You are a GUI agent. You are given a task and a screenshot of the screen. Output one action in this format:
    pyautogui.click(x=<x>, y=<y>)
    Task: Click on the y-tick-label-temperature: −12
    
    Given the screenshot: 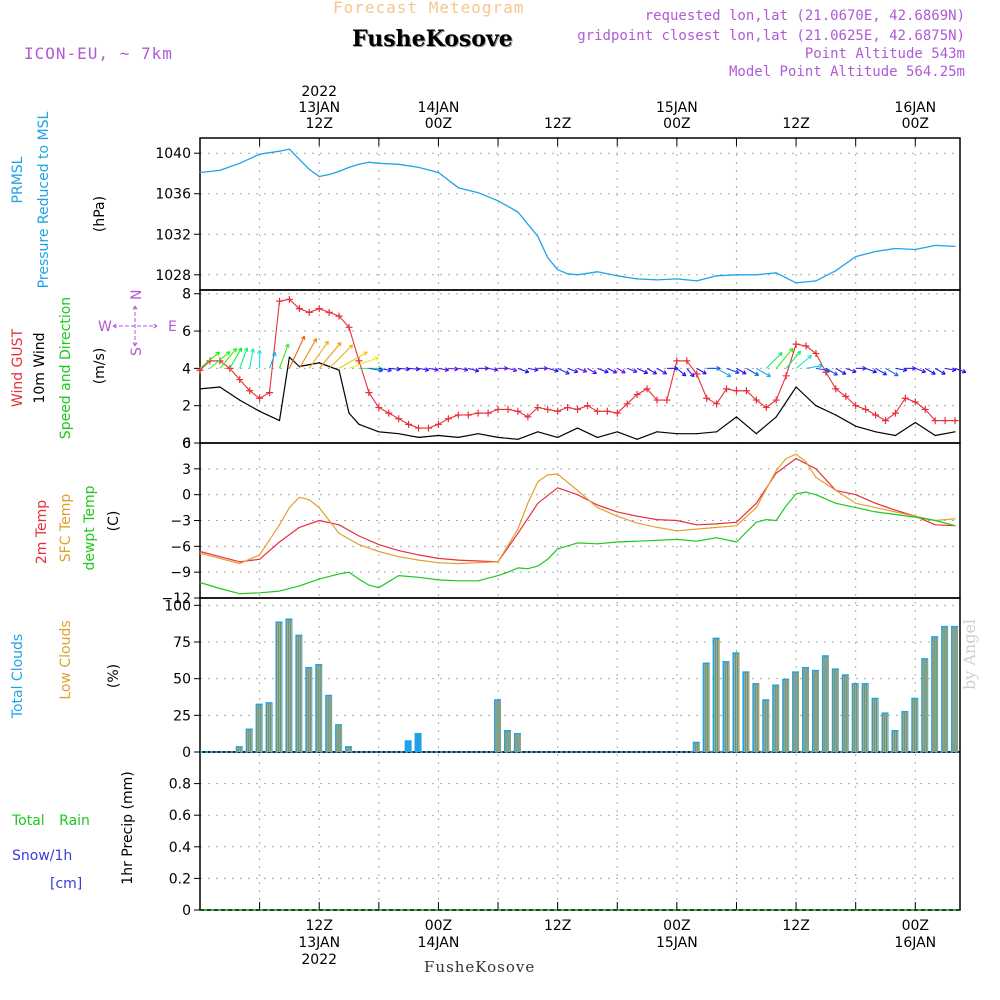 What is the action you would take?
    pyautogui.click(x=176, y=599)
    